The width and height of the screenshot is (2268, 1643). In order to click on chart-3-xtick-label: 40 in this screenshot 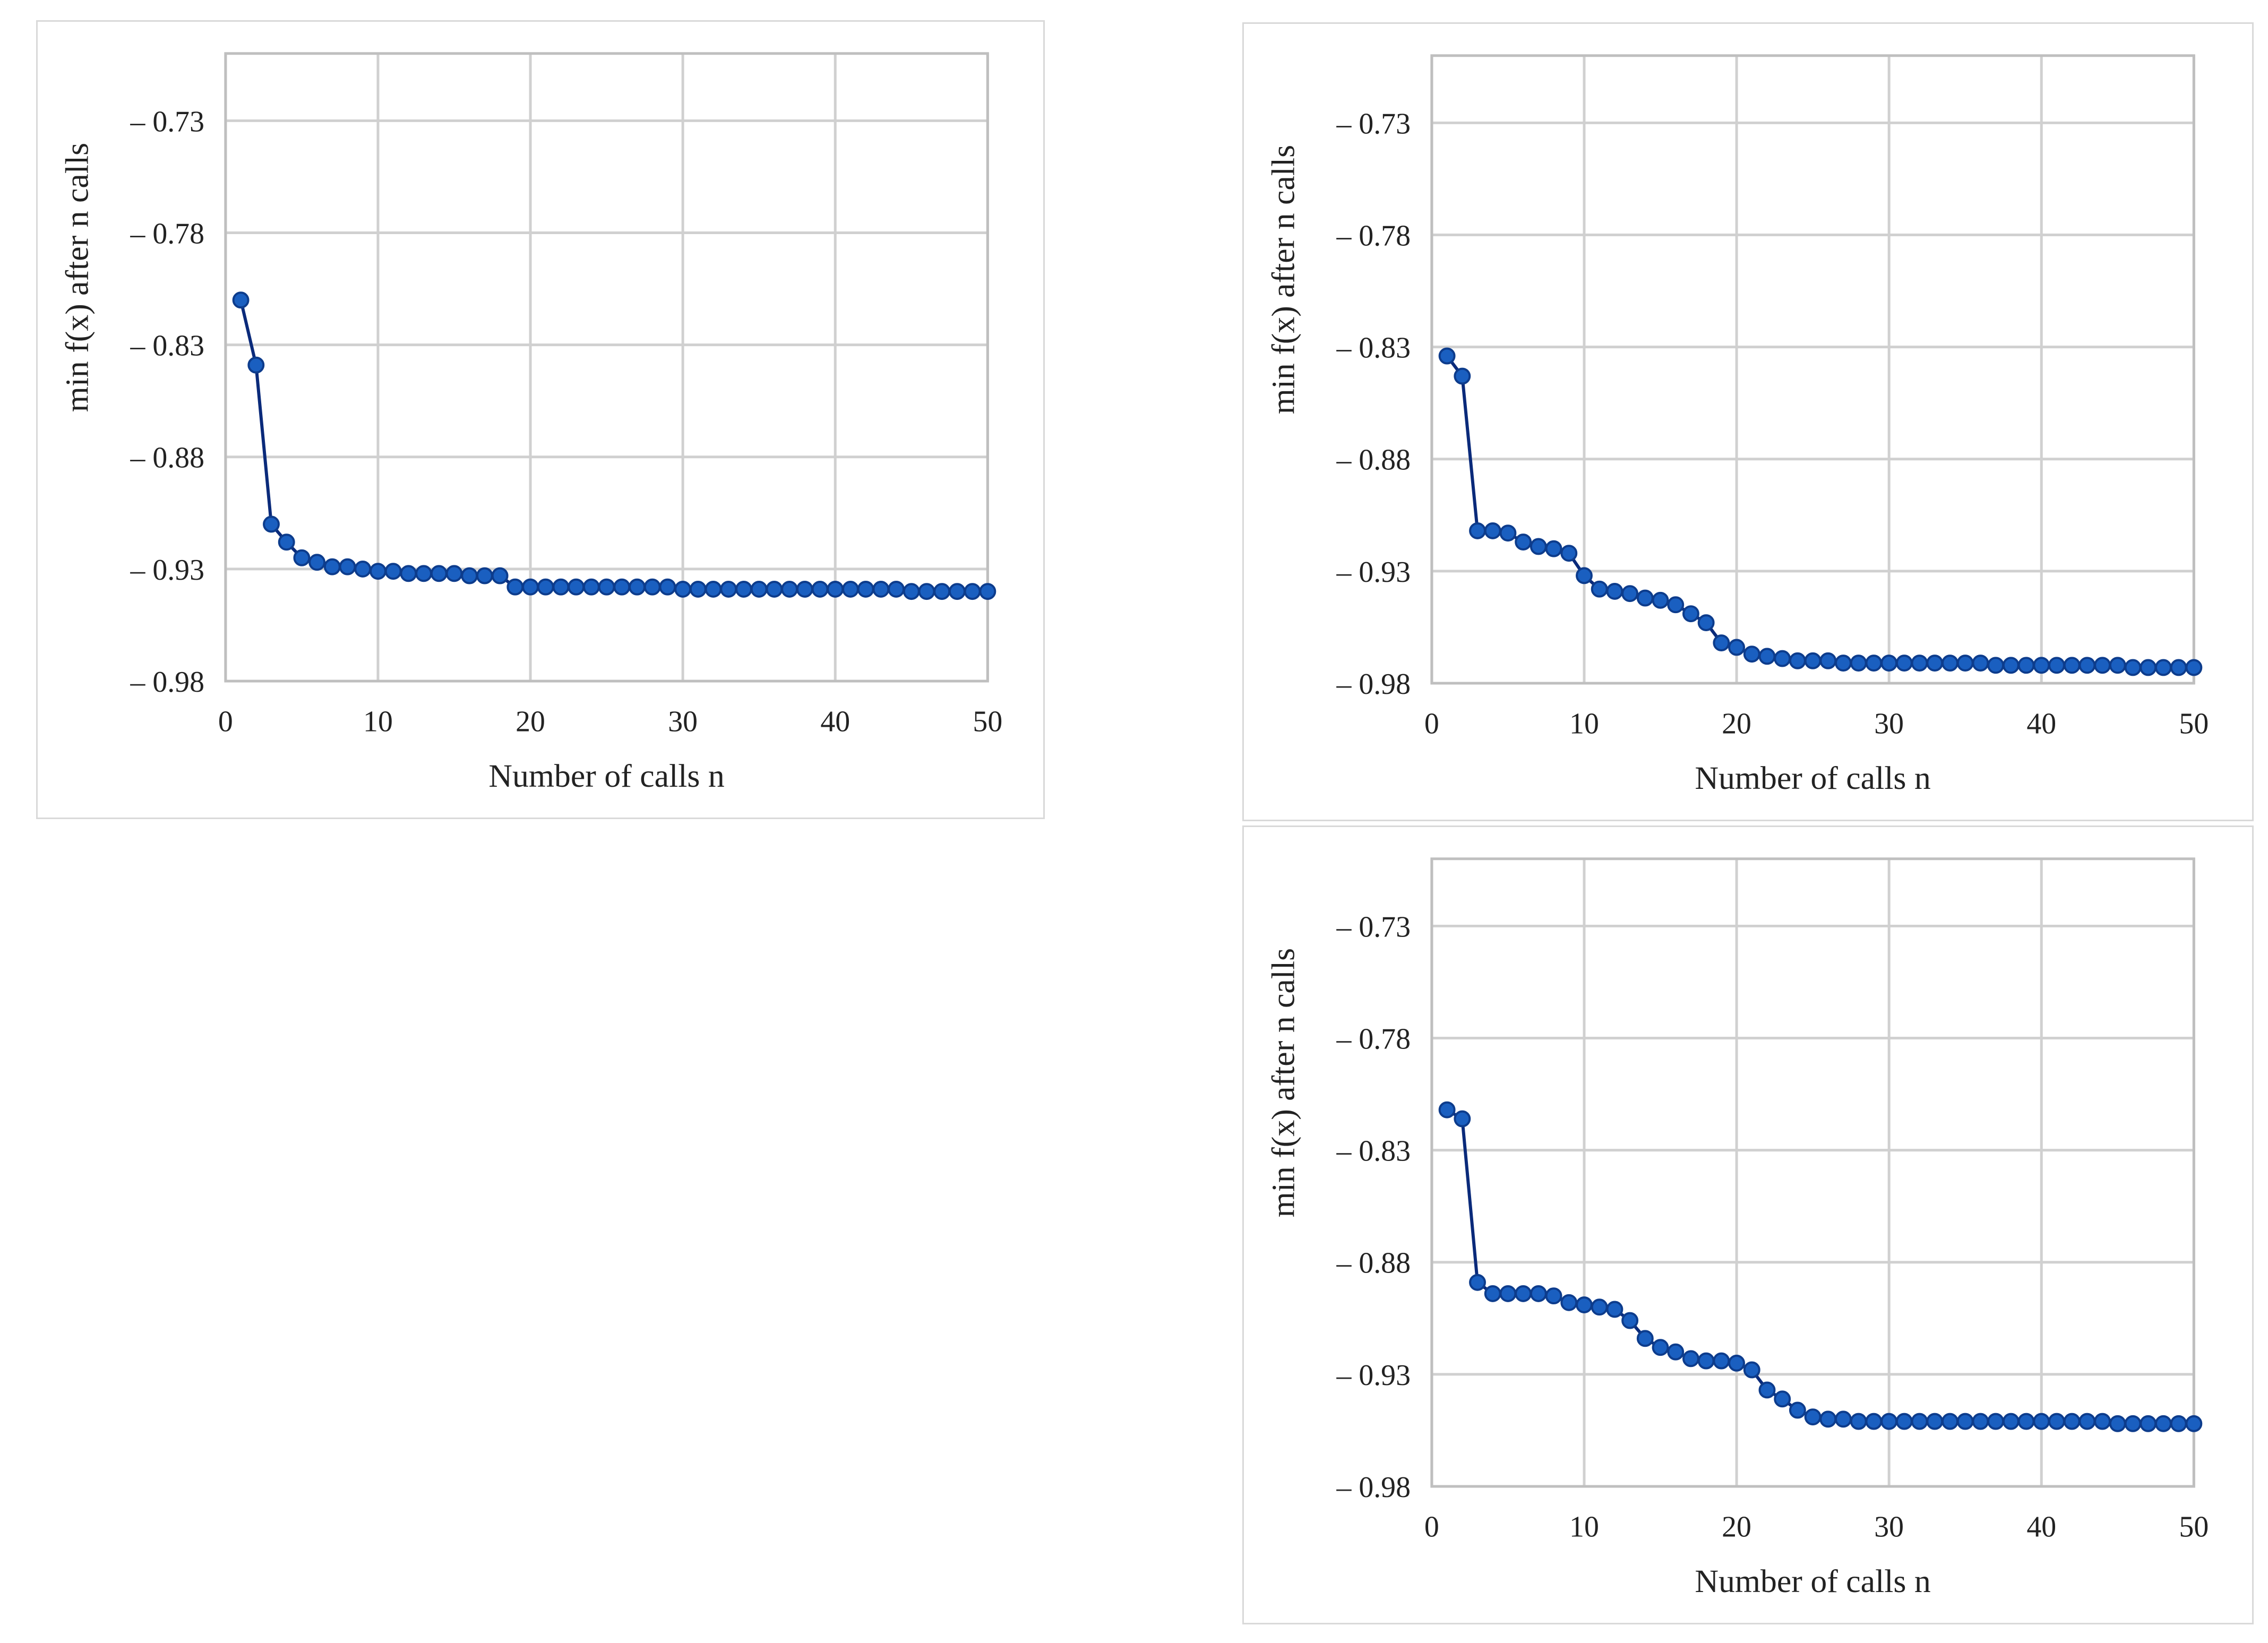, I will do `click(2041, 1527)`.